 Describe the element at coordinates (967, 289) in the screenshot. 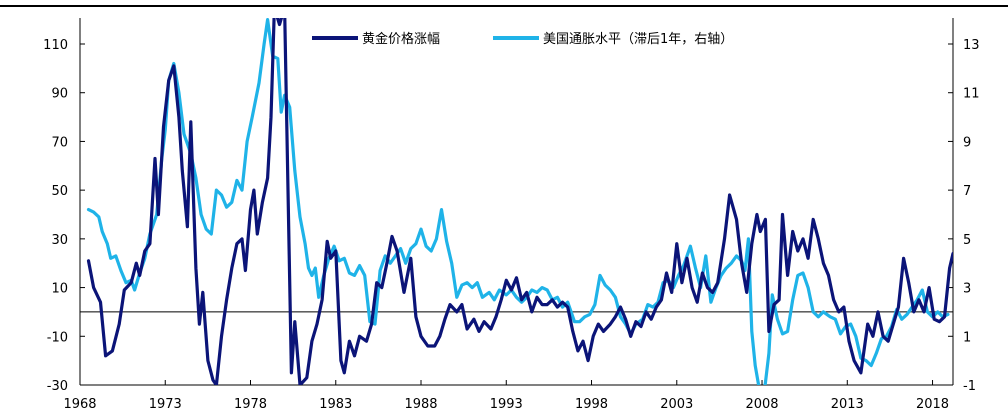

I see `y-right-tick-label: 3` at that location.